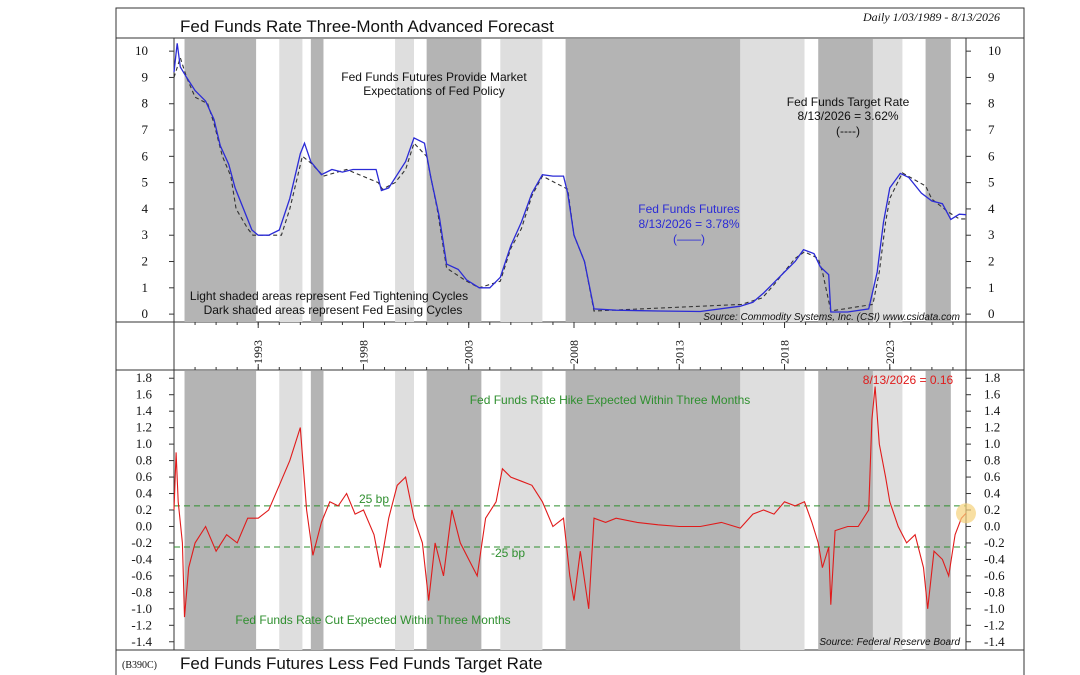 This screenshot has height=675, width=1080. I want to click on y-tick-label-right: 1.8, so click(992, 377).